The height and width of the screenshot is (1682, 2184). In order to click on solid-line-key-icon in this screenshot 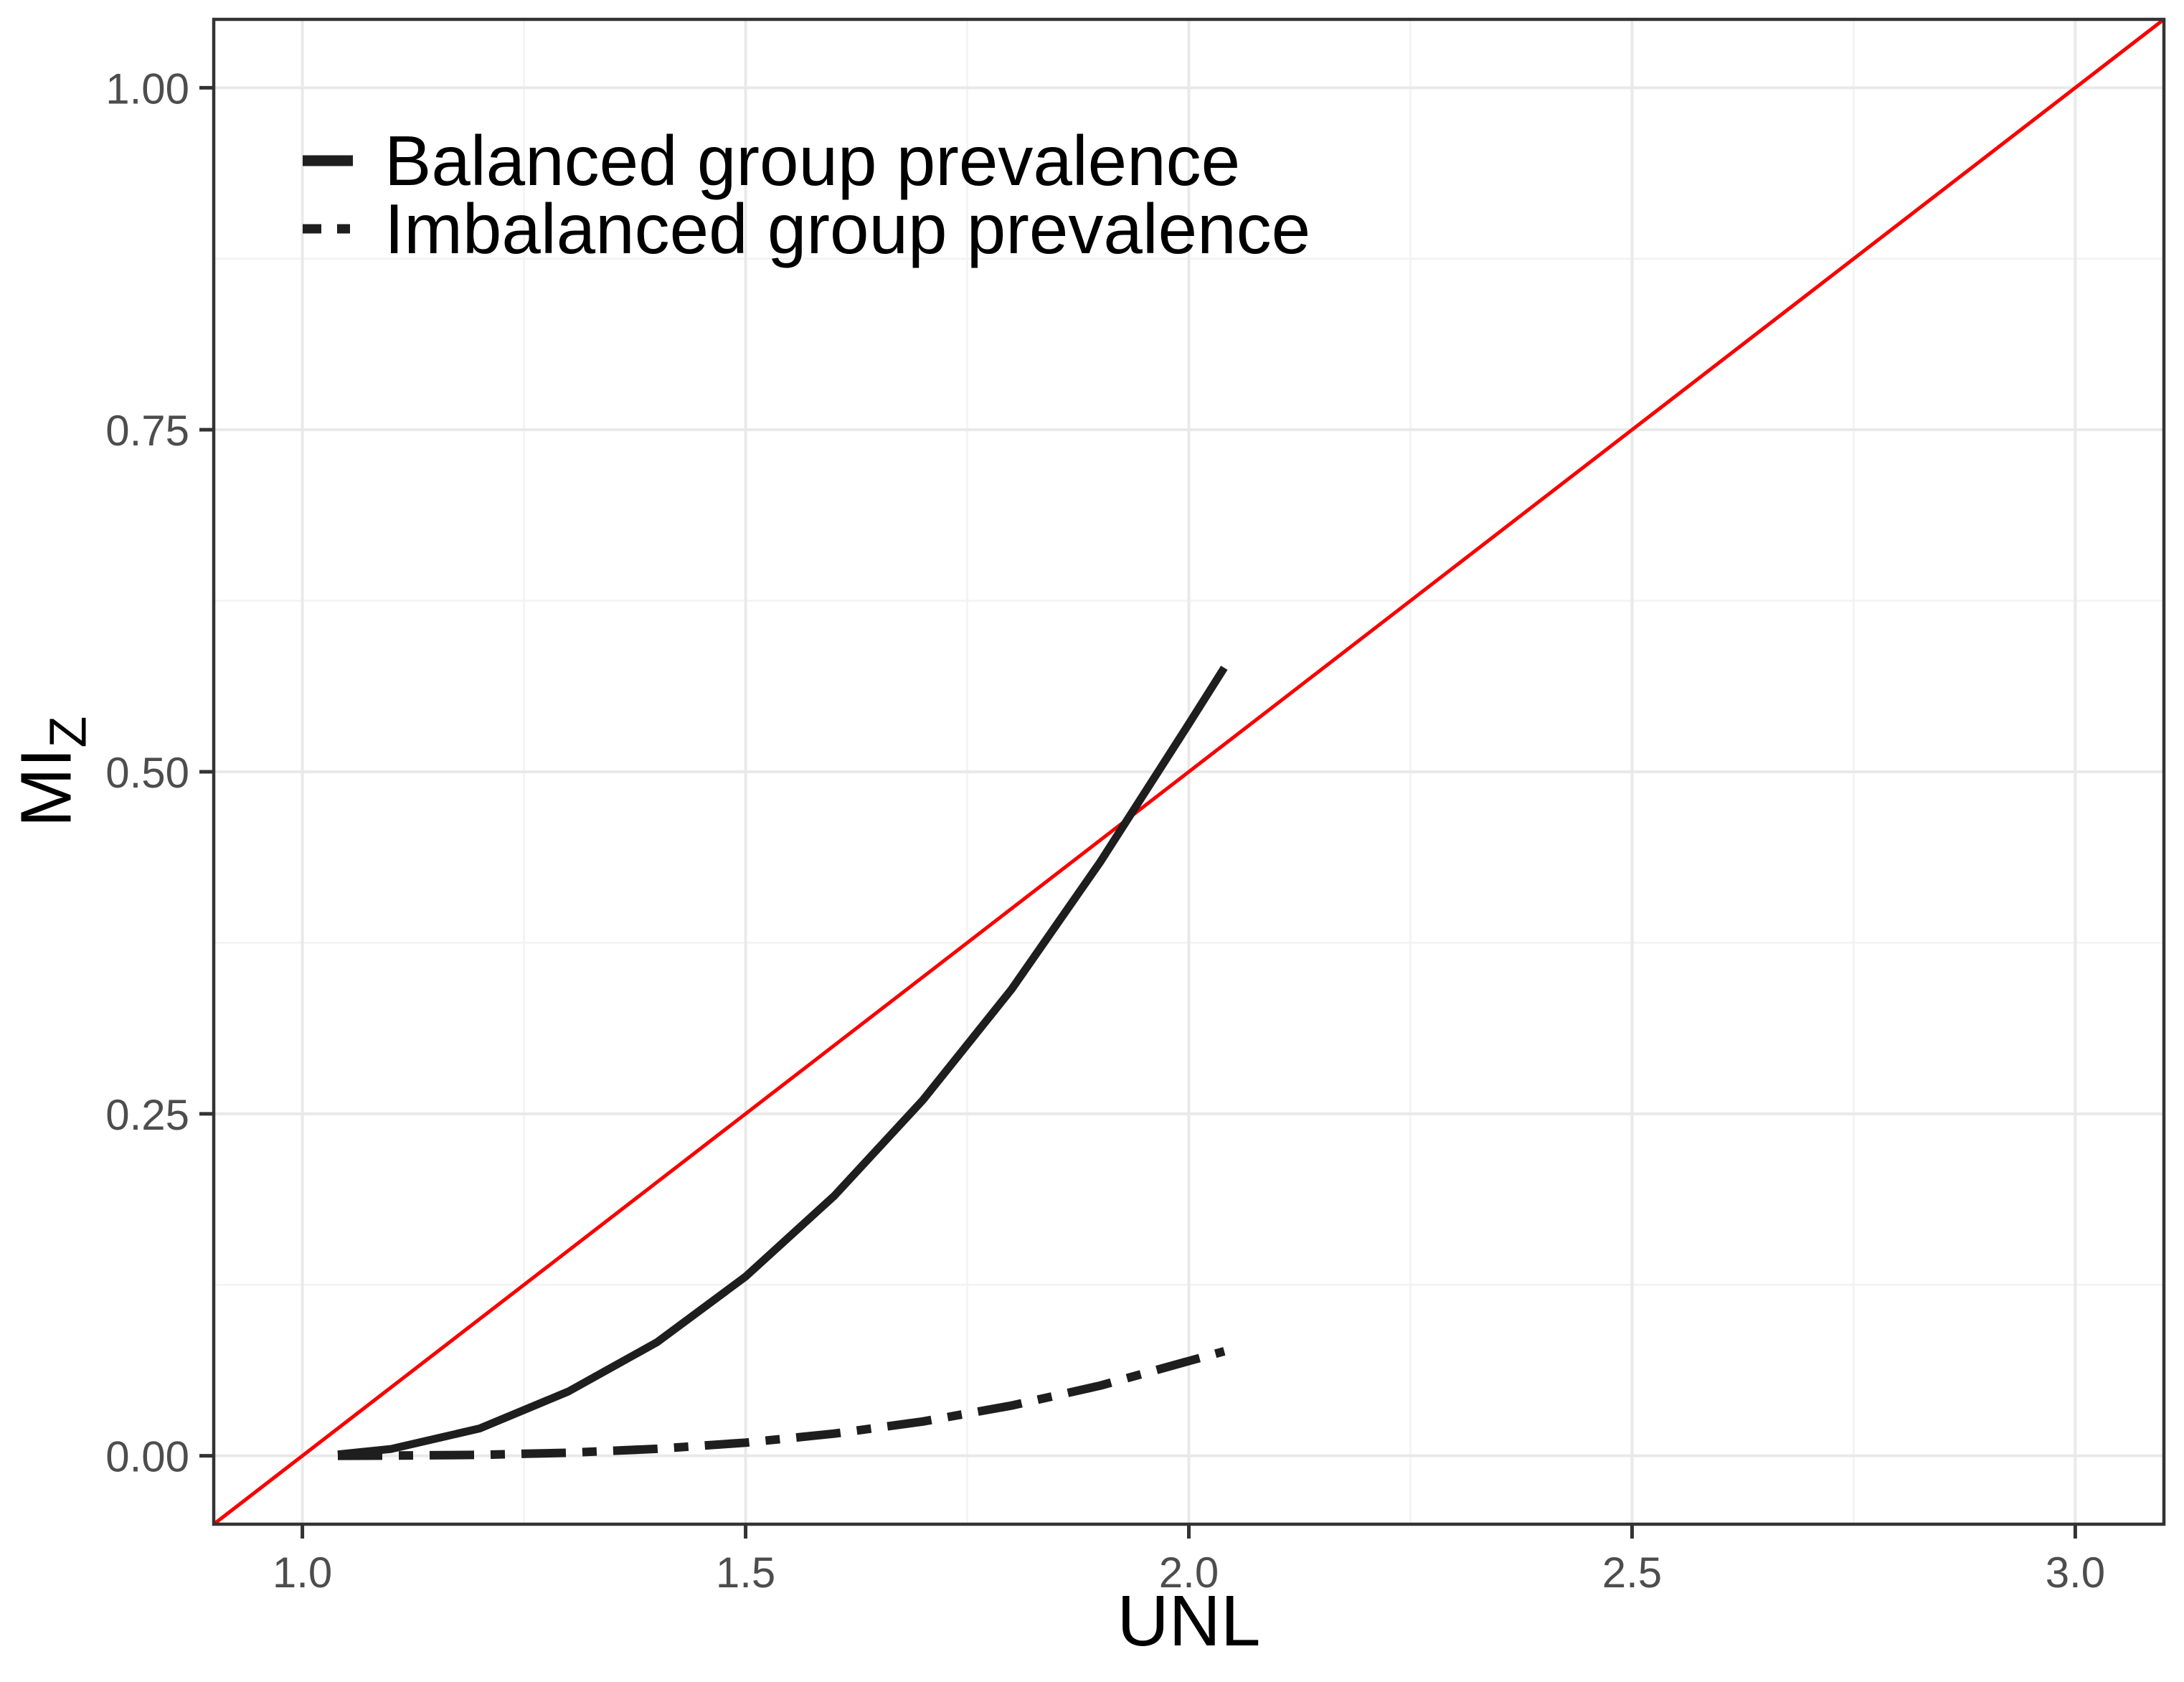, I will do `click(328, 160)`.